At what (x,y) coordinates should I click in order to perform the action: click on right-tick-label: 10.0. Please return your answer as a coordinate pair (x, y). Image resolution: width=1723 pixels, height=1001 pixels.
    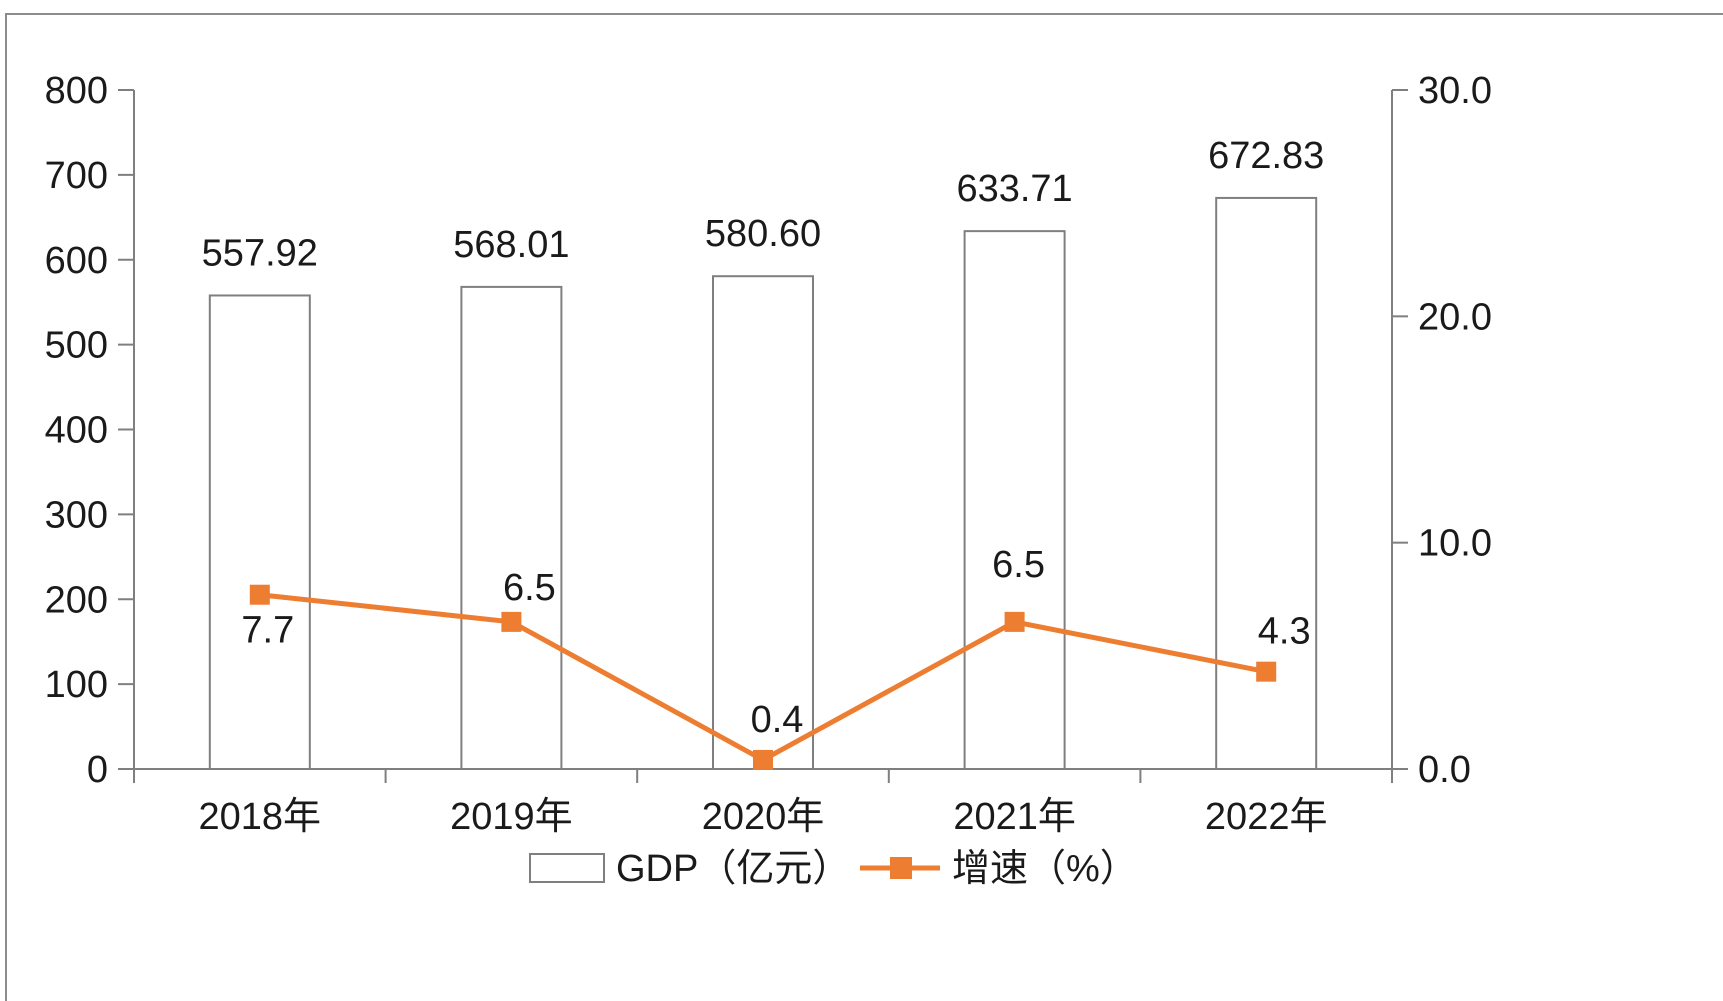
    Looking at the image, I should click on (1455, 544).